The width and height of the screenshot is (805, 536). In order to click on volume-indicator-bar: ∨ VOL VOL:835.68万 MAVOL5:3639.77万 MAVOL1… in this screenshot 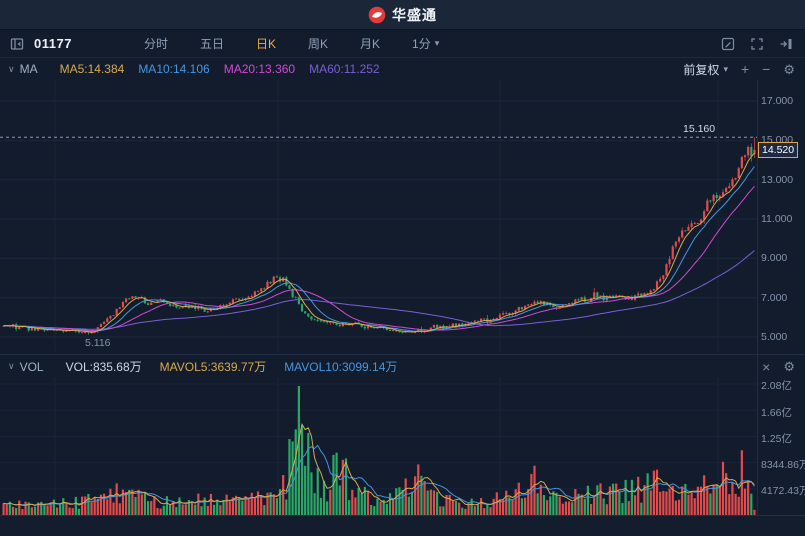, I will do `click(402, 366)`.